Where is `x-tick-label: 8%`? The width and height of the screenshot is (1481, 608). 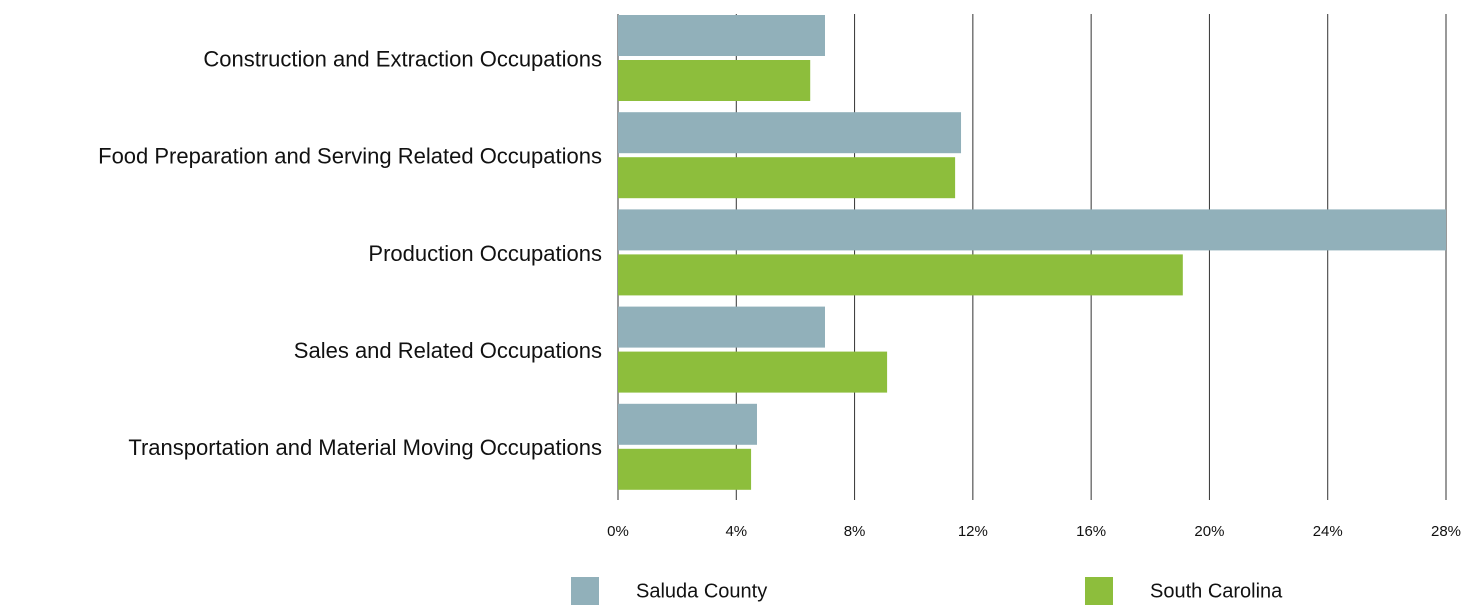 x-tick-label: 8% is located at coordinates (855, 531).